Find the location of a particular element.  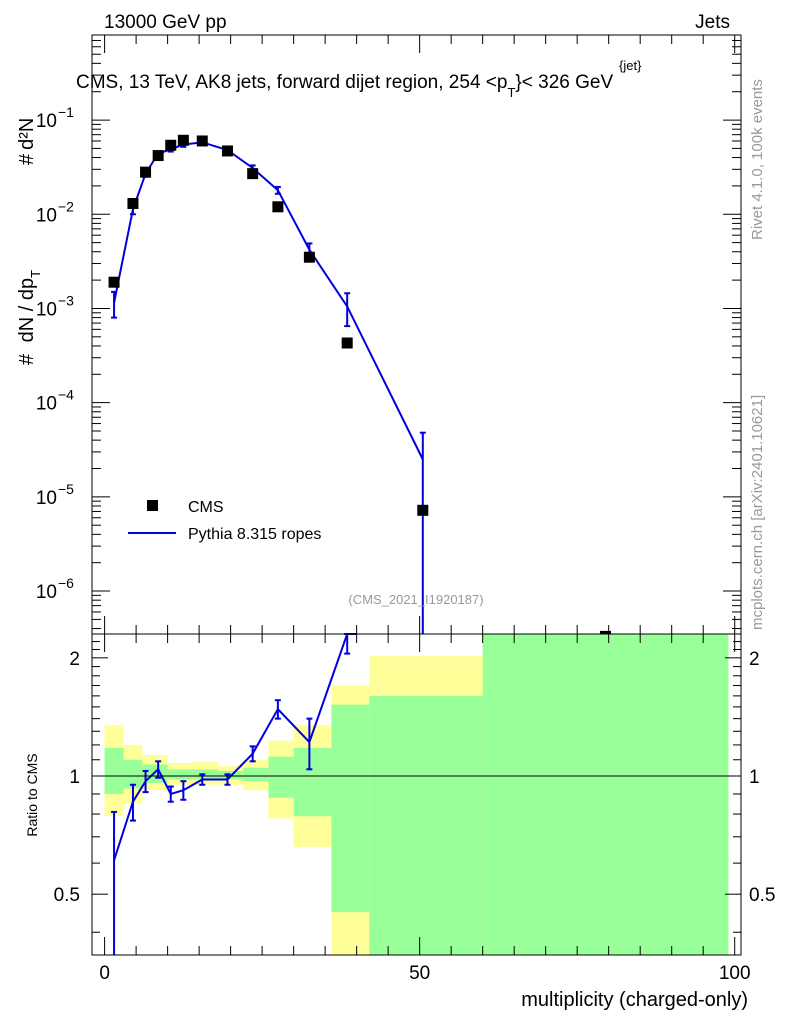

ratio-ytick-label: 0.5 is located at coordinates (67, 895).